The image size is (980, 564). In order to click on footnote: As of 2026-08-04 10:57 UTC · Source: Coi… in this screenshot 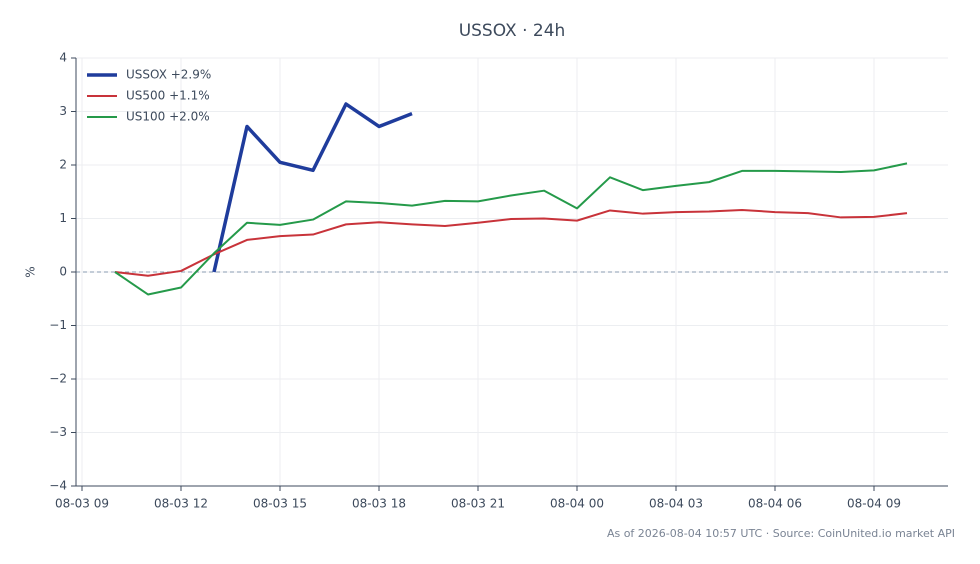, I will do `click(781, 533)`.